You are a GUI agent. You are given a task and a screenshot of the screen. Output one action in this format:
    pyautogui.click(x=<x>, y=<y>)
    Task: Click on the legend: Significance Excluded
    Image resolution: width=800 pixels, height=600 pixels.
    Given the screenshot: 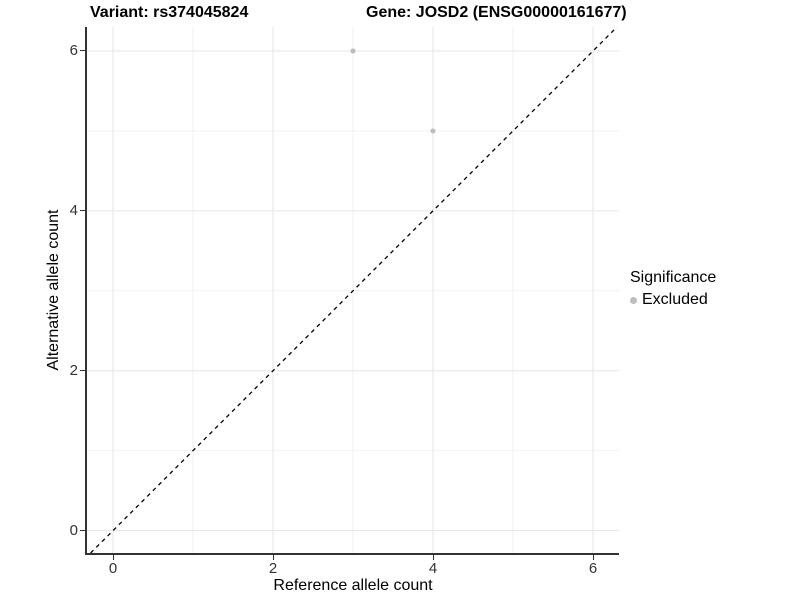 What is the action you would take?
    pyautogui.click(x=673, y=289)
    